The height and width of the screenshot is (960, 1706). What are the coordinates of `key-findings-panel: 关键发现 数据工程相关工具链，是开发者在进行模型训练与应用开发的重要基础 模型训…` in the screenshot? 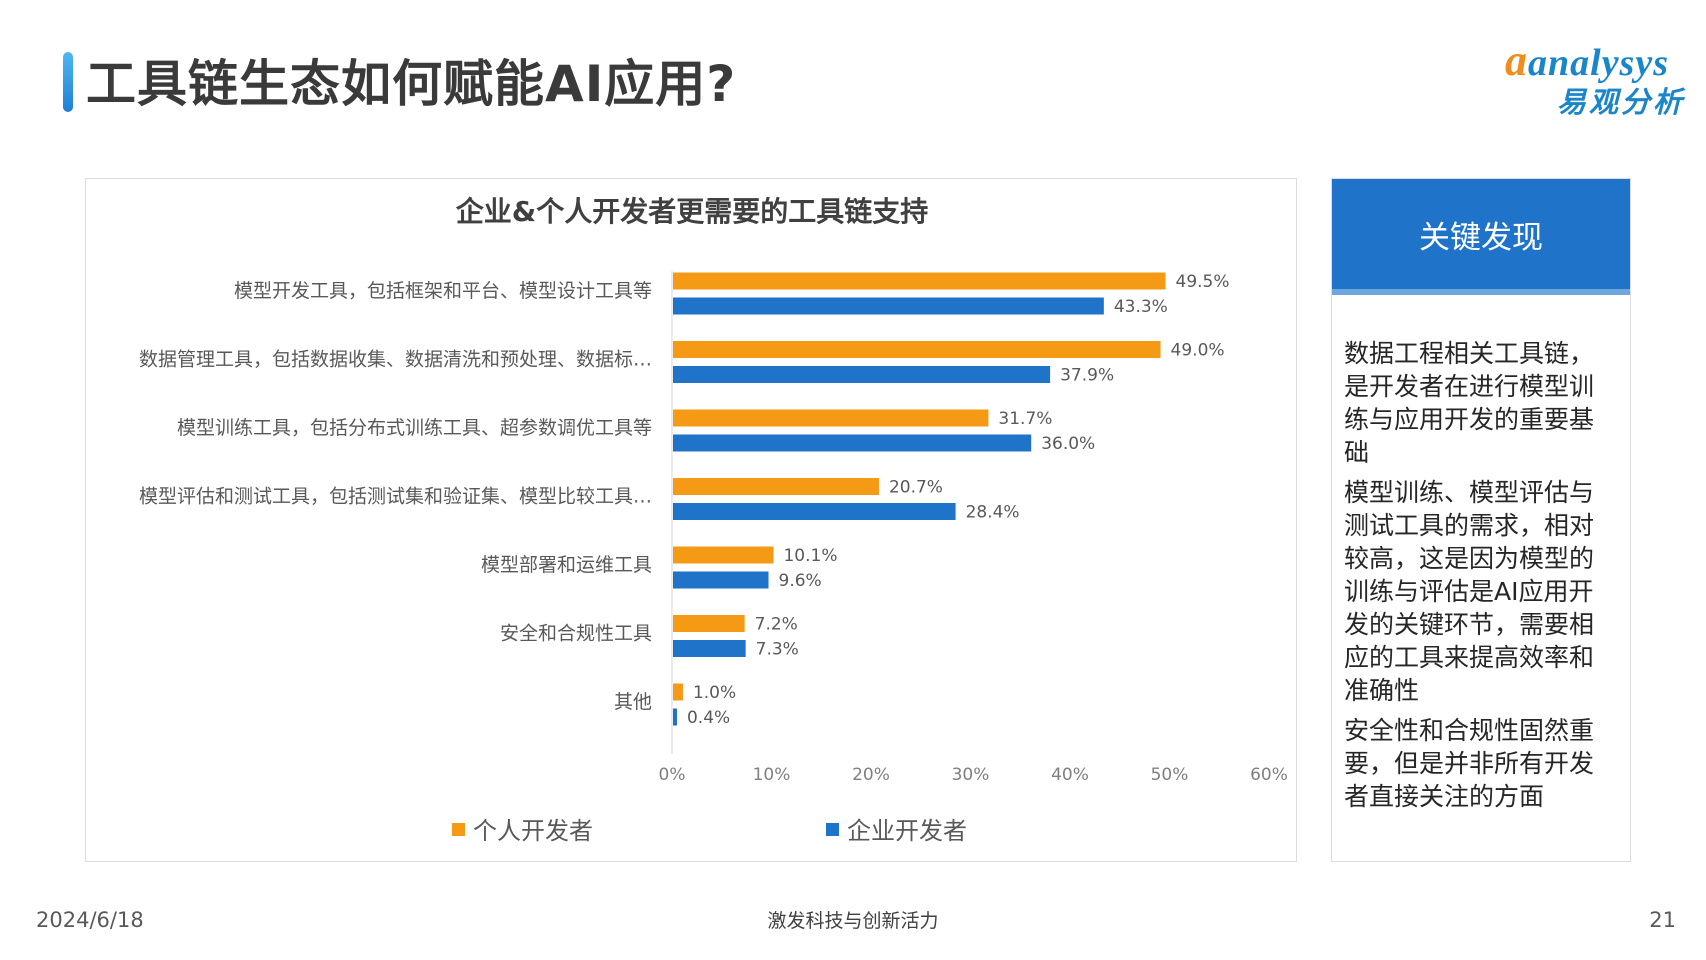 It's located at (1481, 520).